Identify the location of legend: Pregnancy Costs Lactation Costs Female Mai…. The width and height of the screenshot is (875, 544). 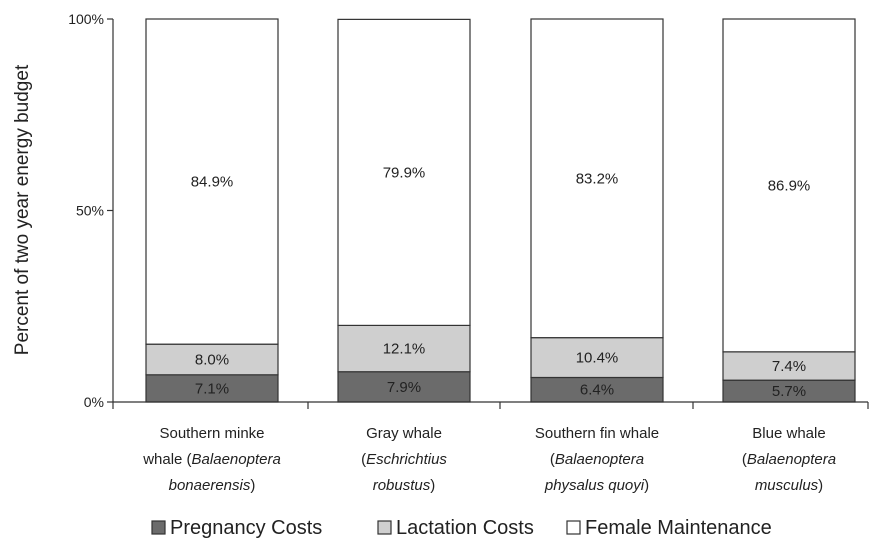
(461, 528).